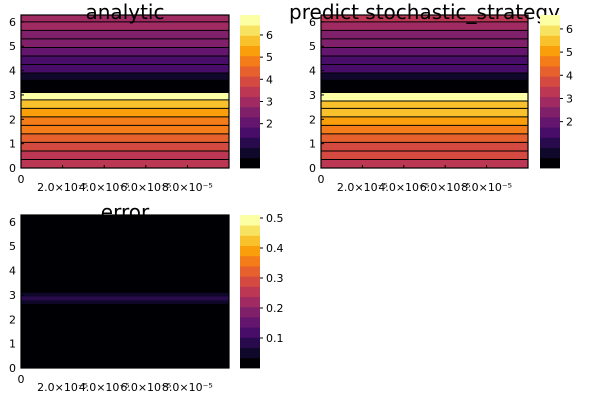  Describe the element at coordinates (12, 271) in the screenshot. I see `y-tick-label: 4` at that location.